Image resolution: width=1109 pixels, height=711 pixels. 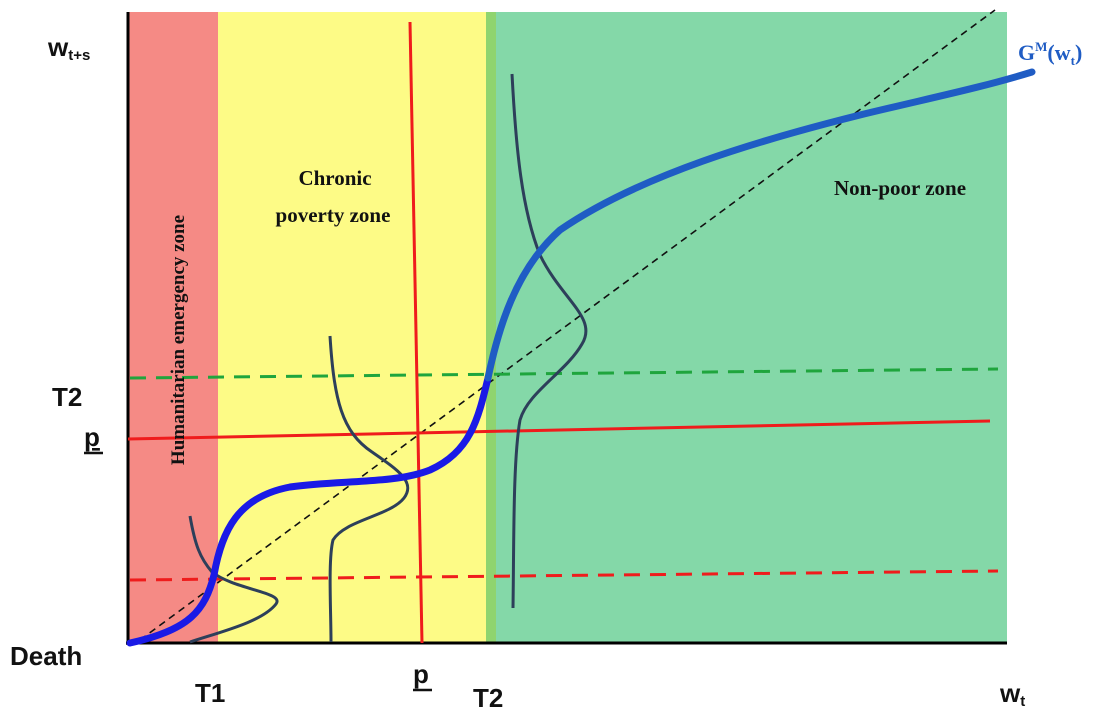 I want to click on boundary-zone-strip, so click(x=491, y=327).